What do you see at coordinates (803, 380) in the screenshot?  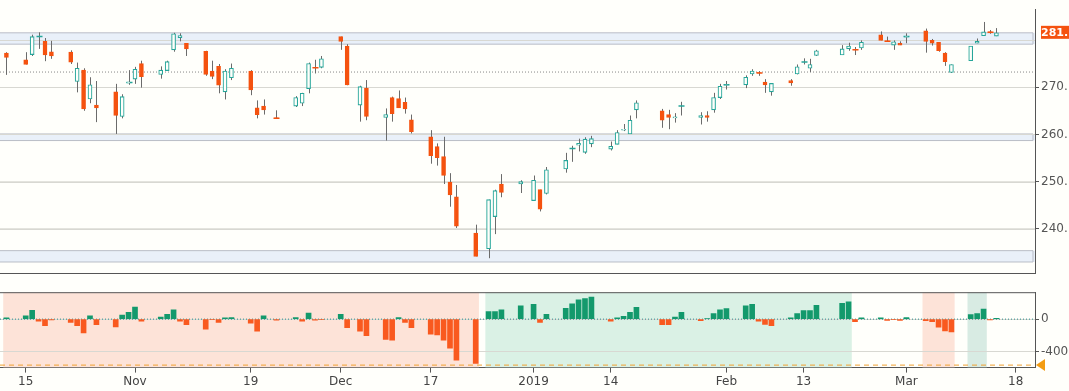 I see `x-tick-label: 13` at bounding box center [803, 380].